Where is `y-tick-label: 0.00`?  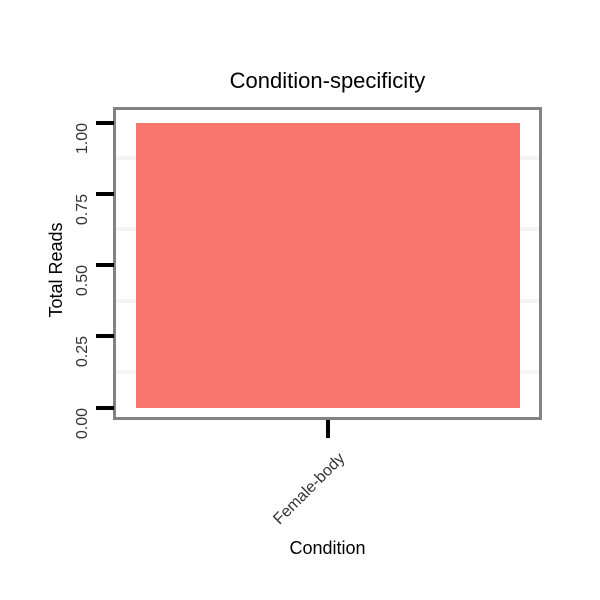 y-tick-label: 0.00 is located at coordinates (82, 423).